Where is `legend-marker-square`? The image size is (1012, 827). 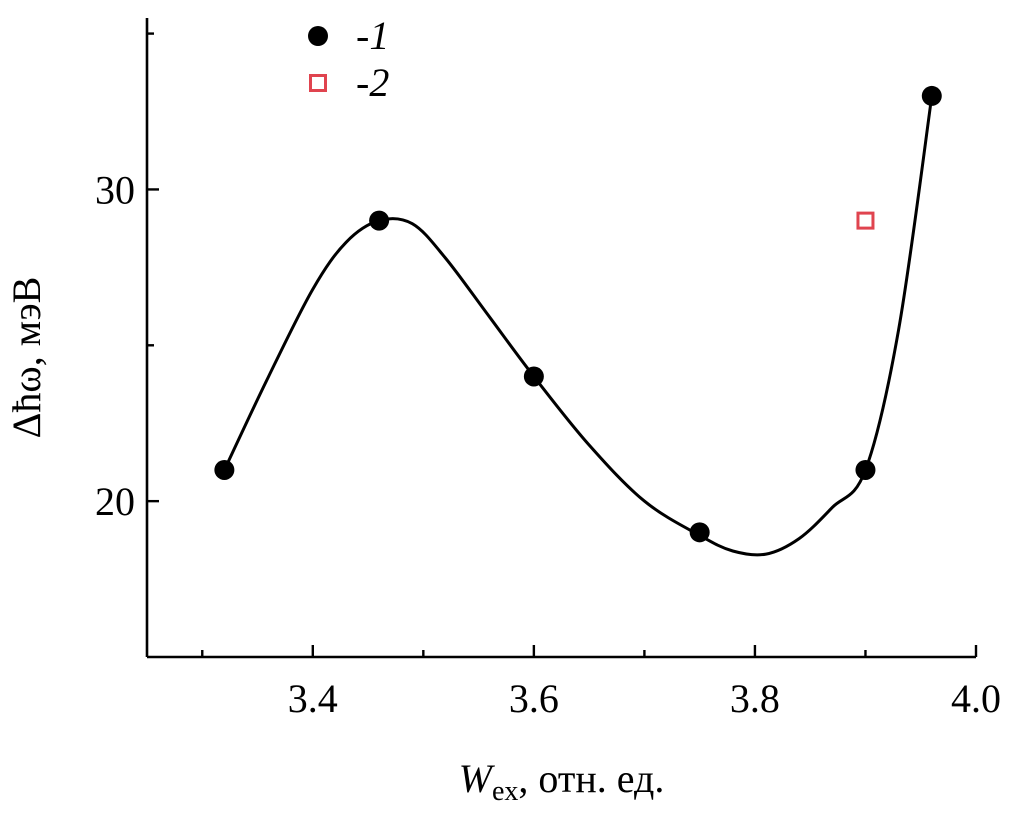
legend-marker-square is located at coordinates (318, 83).